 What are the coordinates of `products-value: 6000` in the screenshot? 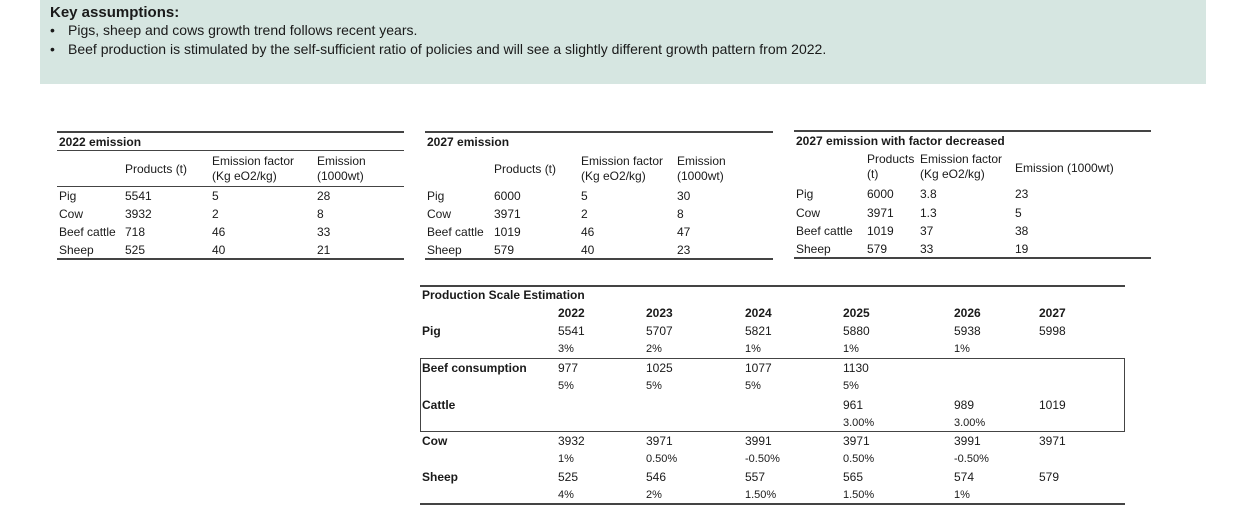 It's located at (880, 194).